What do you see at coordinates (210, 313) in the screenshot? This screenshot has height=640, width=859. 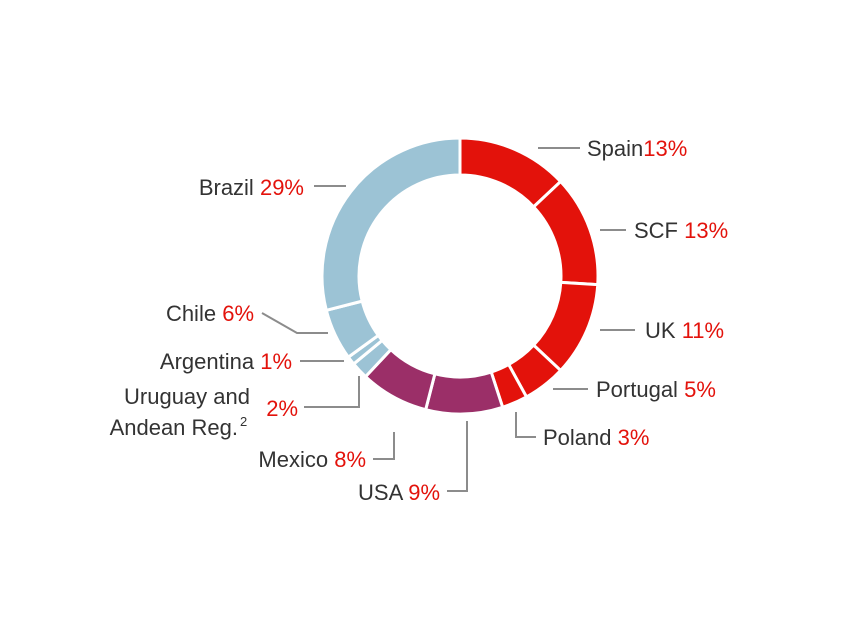 I see `label-chile: Chile 6%` at bounding box center [210, 313].